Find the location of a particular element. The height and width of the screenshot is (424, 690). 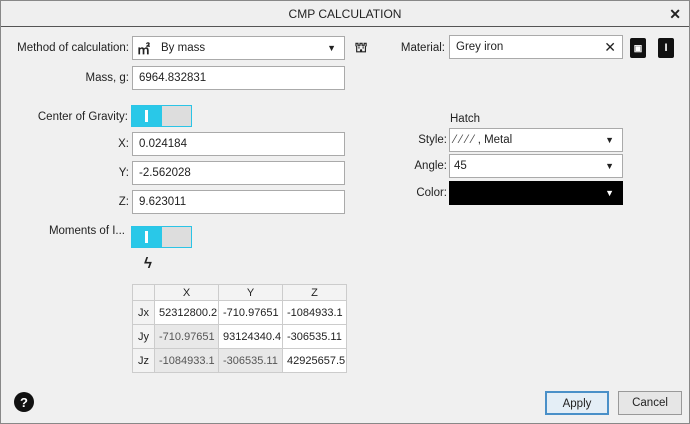

material-value: Grey iron is located at coordinates (480, 47).